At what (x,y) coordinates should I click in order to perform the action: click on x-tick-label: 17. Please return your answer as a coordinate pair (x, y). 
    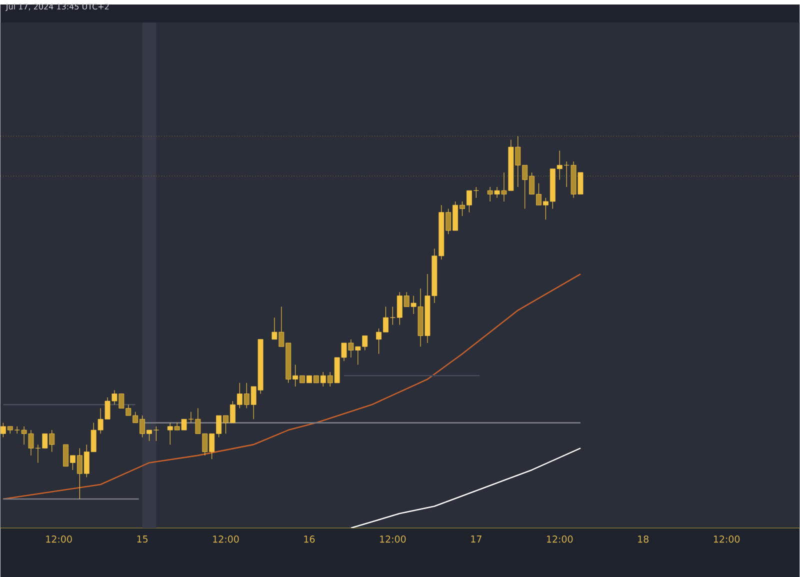
    Looking at the image, I should click on (476, 539).